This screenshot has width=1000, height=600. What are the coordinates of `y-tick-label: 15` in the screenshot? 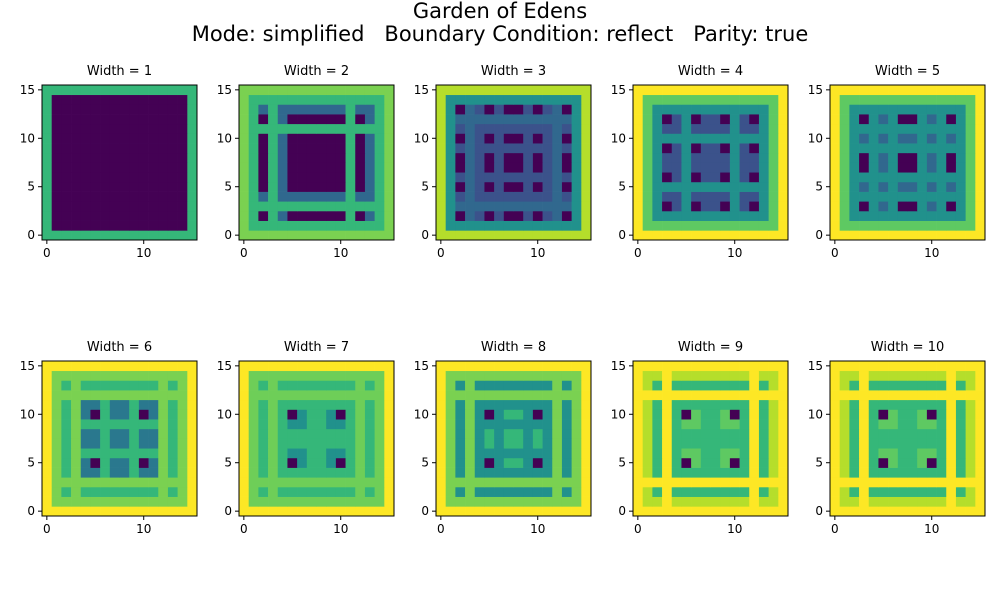 It's located at (421, 90).